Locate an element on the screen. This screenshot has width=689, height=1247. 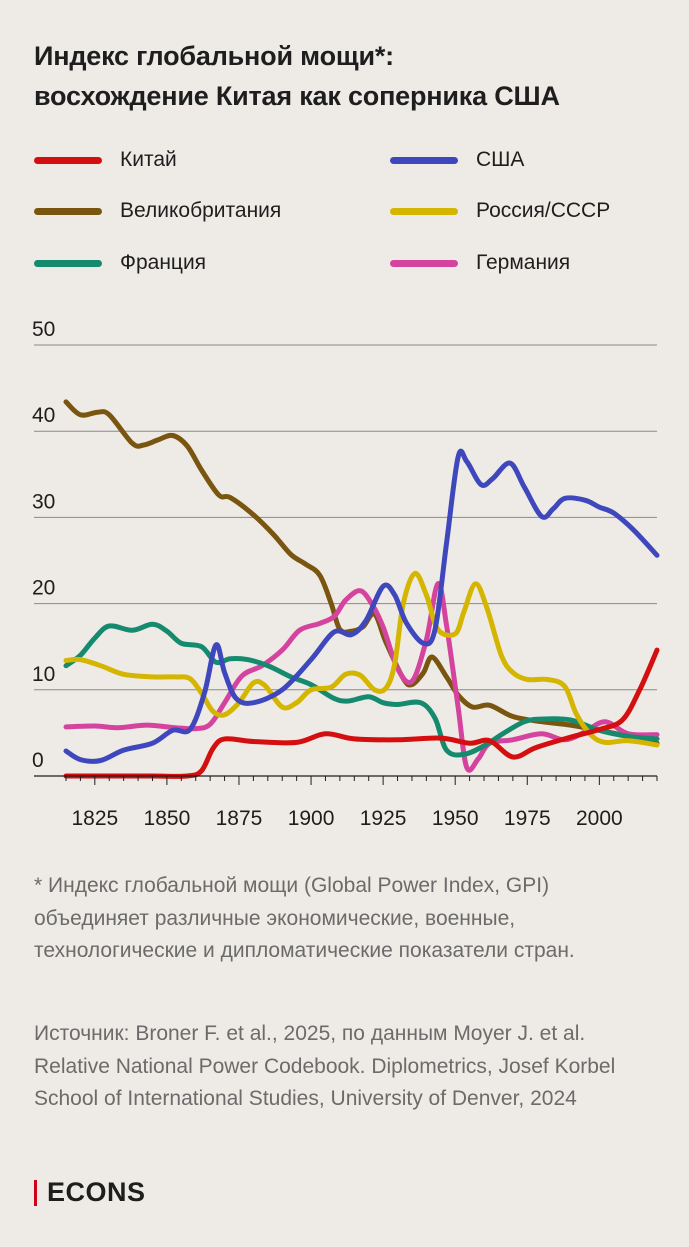
legend-label-china: Китай is located at coordinates (148, 159).